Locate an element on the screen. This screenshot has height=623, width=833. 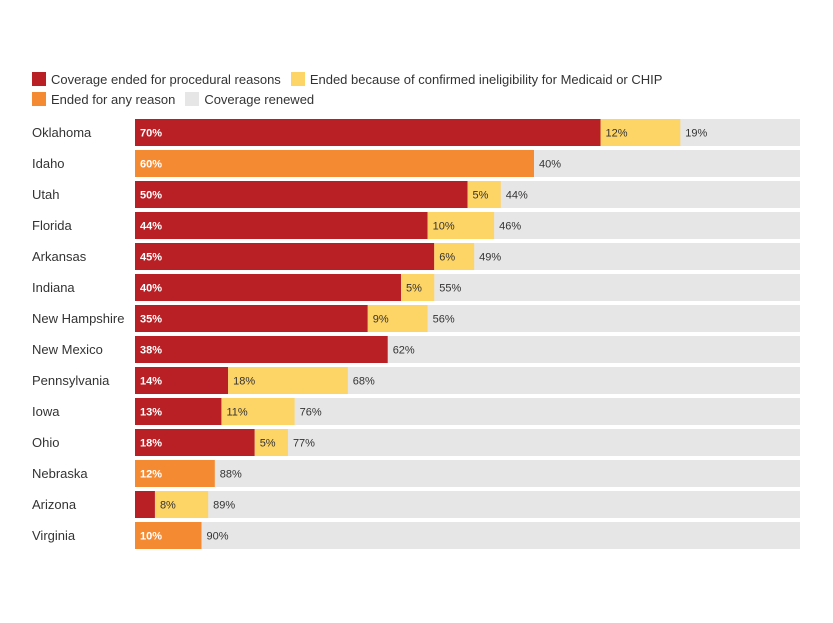
bar-segment-procedural-new-mexico is located at coordinates (261, 349).